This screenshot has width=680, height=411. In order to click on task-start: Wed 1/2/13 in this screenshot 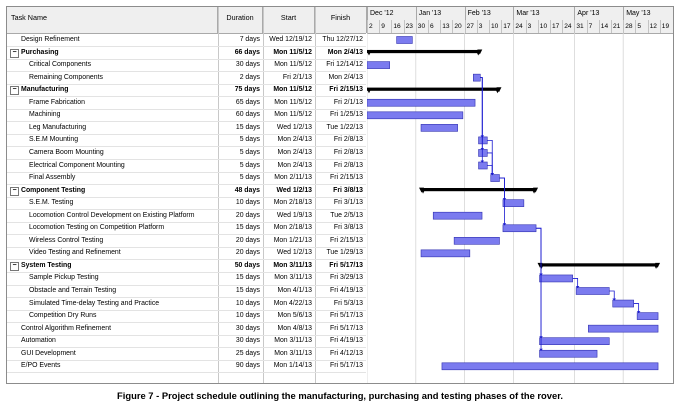, I will do `click(294, 190)`.